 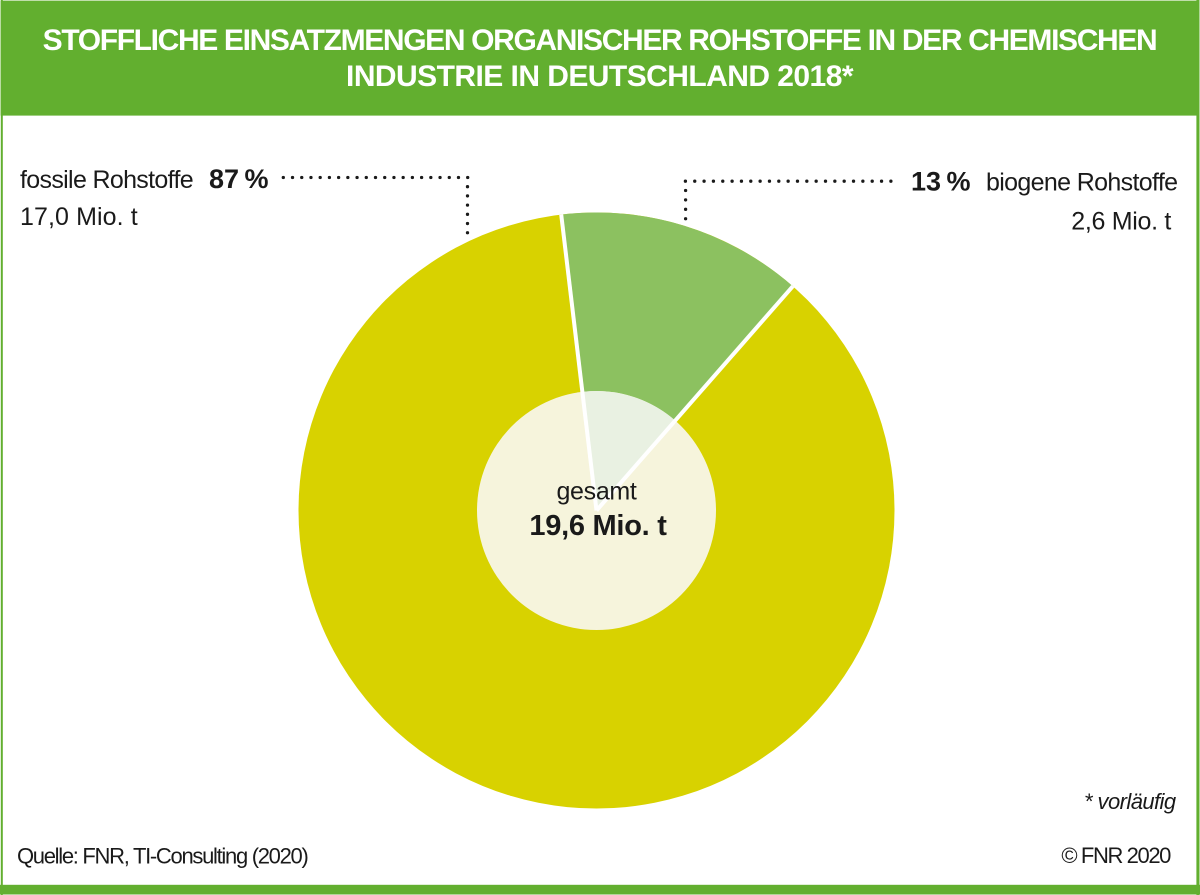 What do you see at coordinates (162, 855) in the screenshot?
I see `svg-text:Quelle: FNR, TI-Consulting (20: Quelle: FNR, TI-Consulting (2020)` at bounding box center [162, 855].